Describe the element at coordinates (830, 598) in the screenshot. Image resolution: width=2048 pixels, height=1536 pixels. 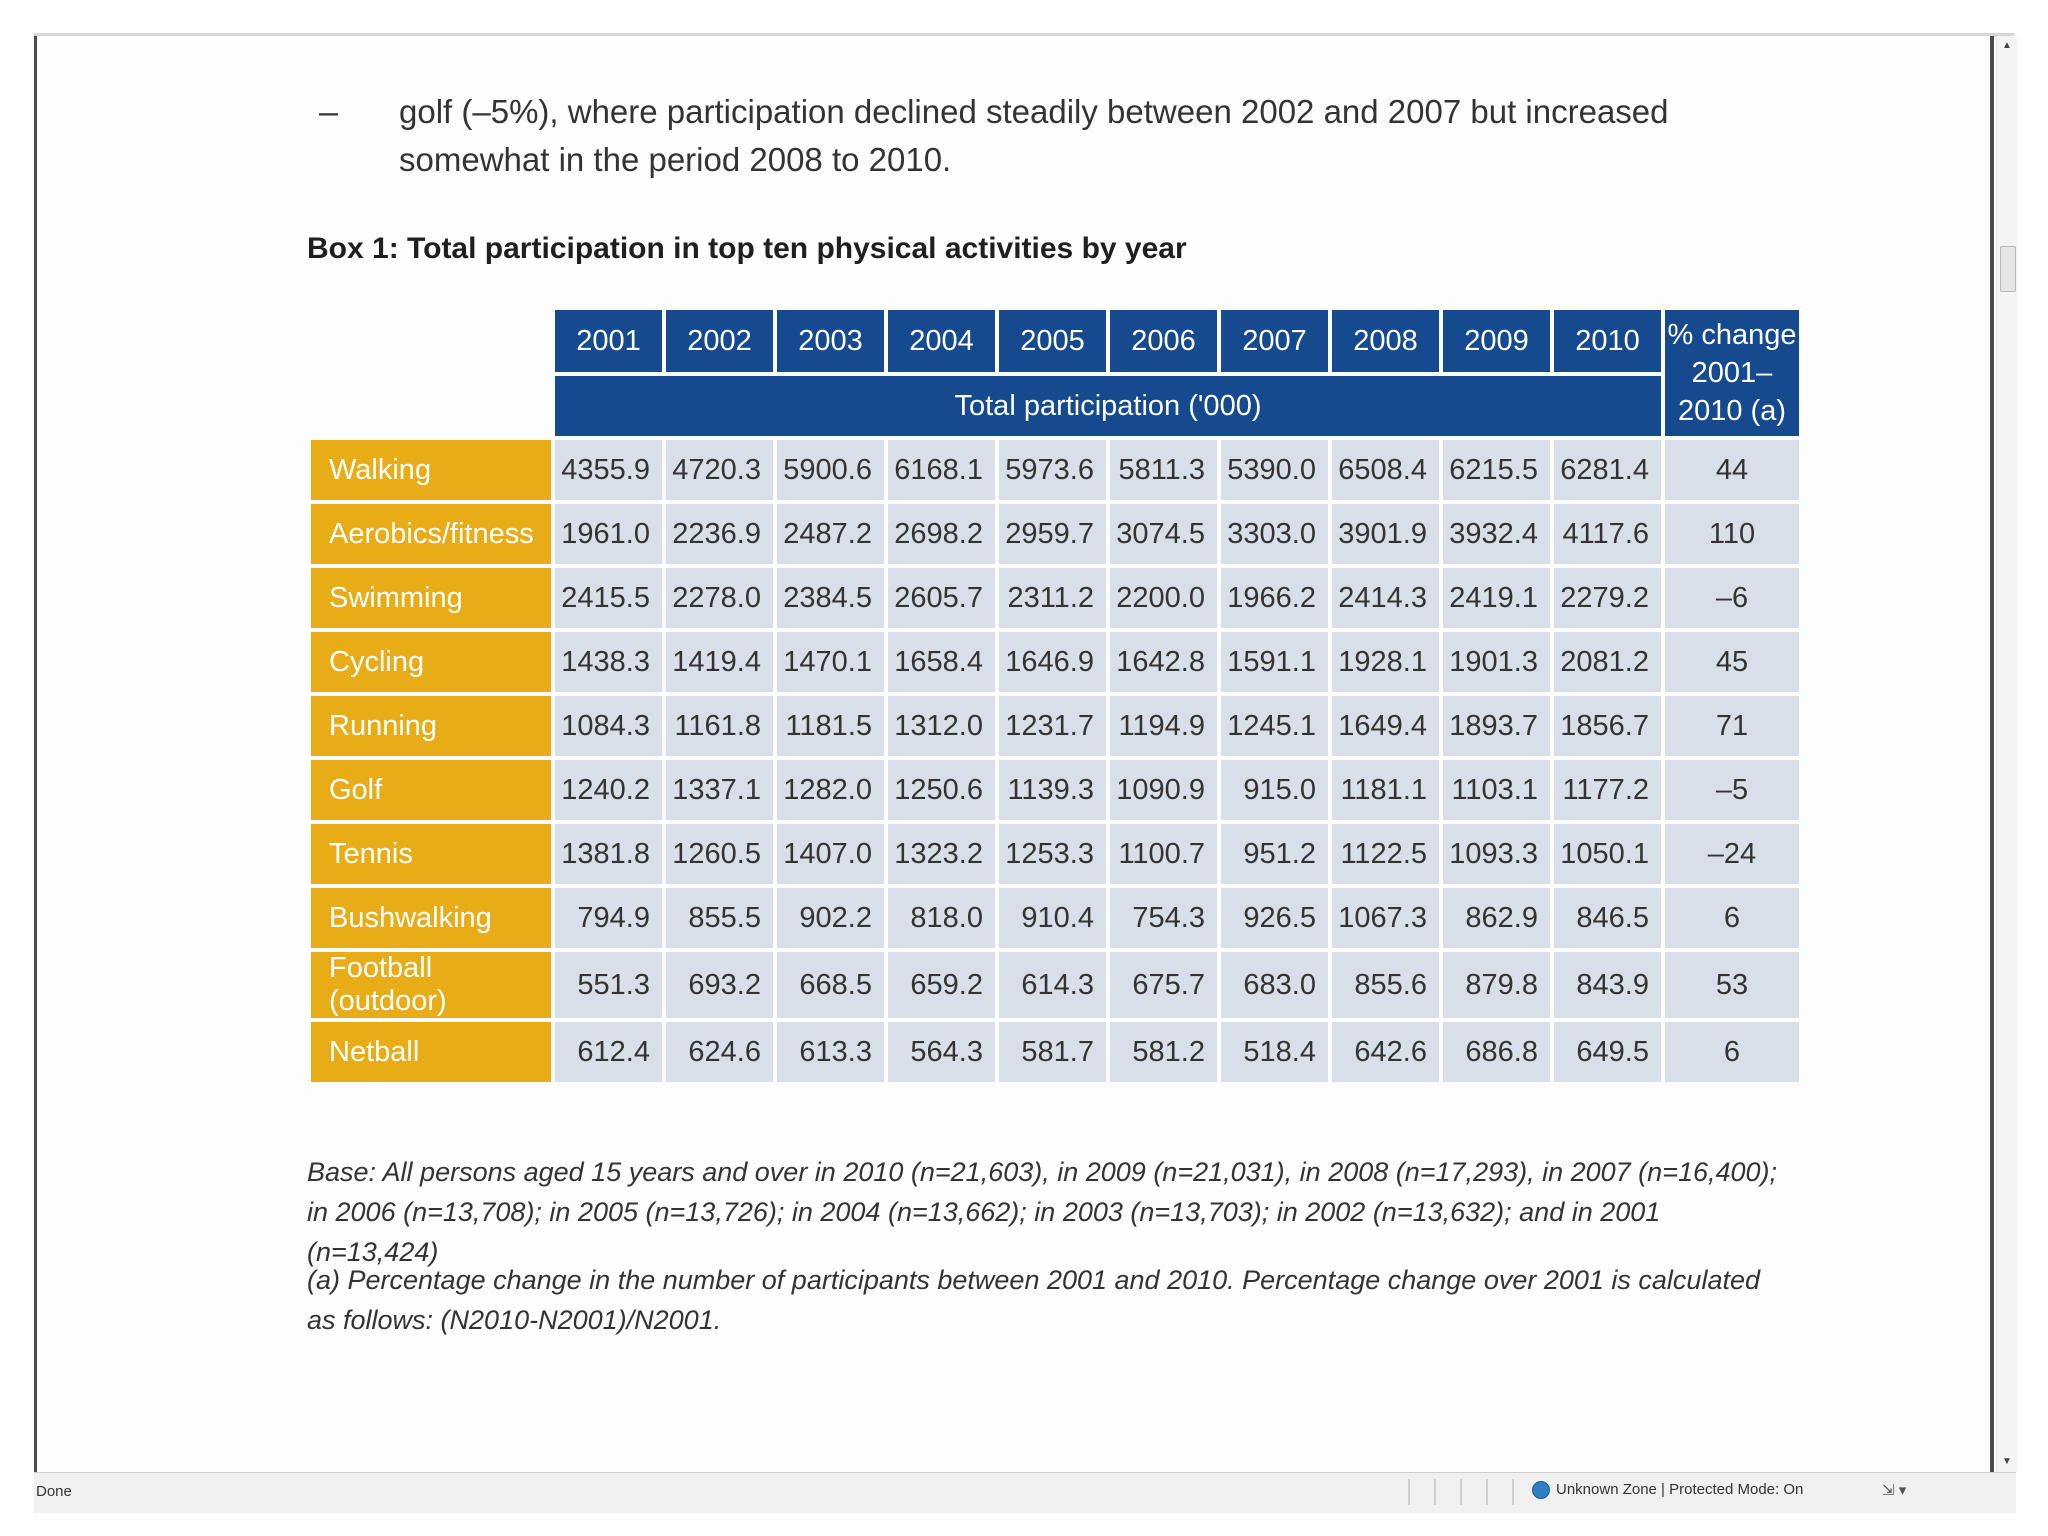
I see `participation-value: 2384.5` at that location.